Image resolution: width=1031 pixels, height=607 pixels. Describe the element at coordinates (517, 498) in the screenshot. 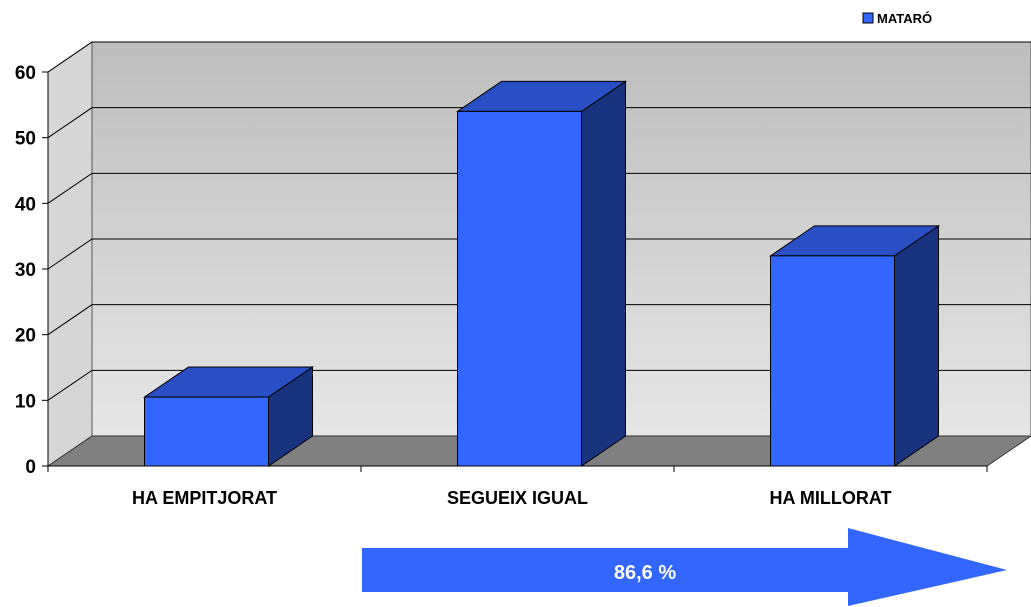

I see `x-tick-label: SEGUEIX IGUAL` at that location.